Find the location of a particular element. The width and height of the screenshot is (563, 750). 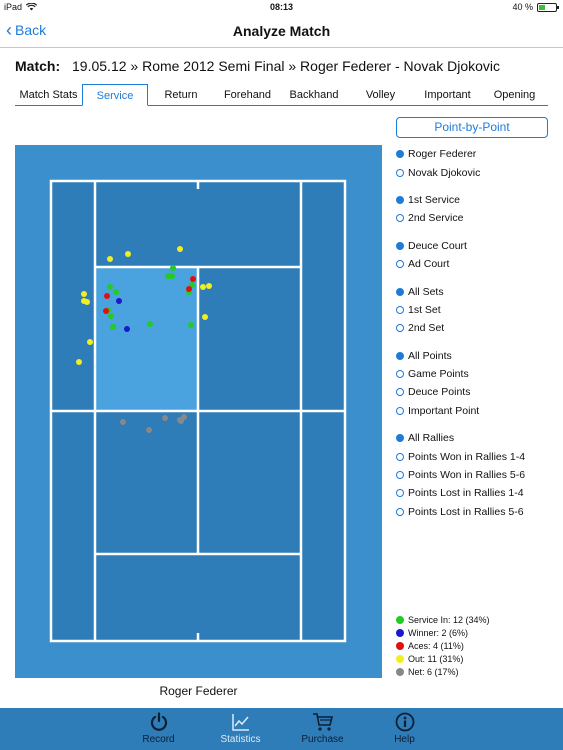

filter-option-points-won-in-rallies-5-6: Points Won in Rallies 5-6 is located at coordinates (478, 475).